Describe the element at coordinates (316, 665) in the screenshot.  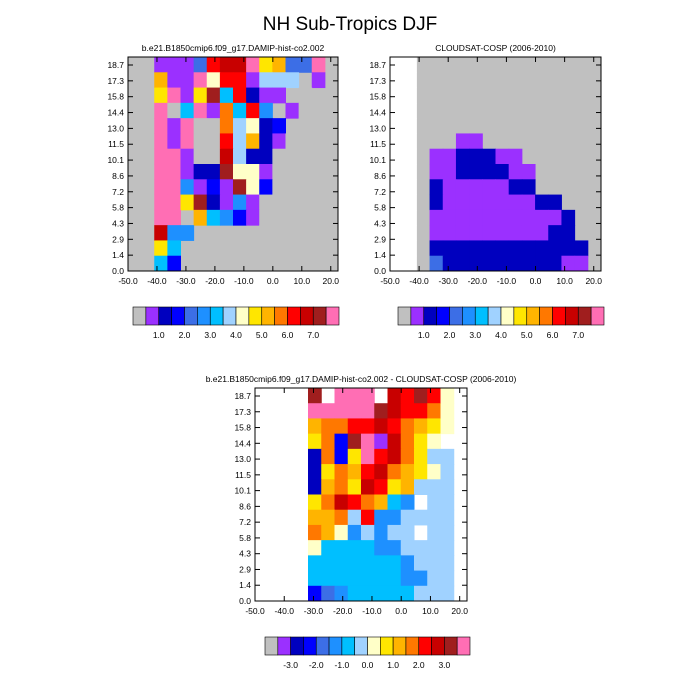
I see `colorbar-label: -2.0` at that location.